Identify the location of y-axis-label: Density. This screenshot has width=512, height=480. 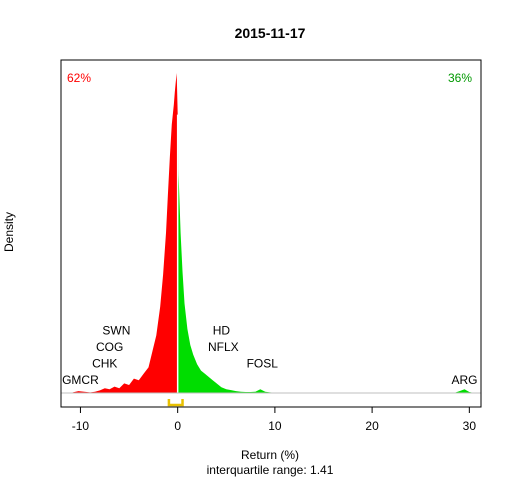
(9, 232).